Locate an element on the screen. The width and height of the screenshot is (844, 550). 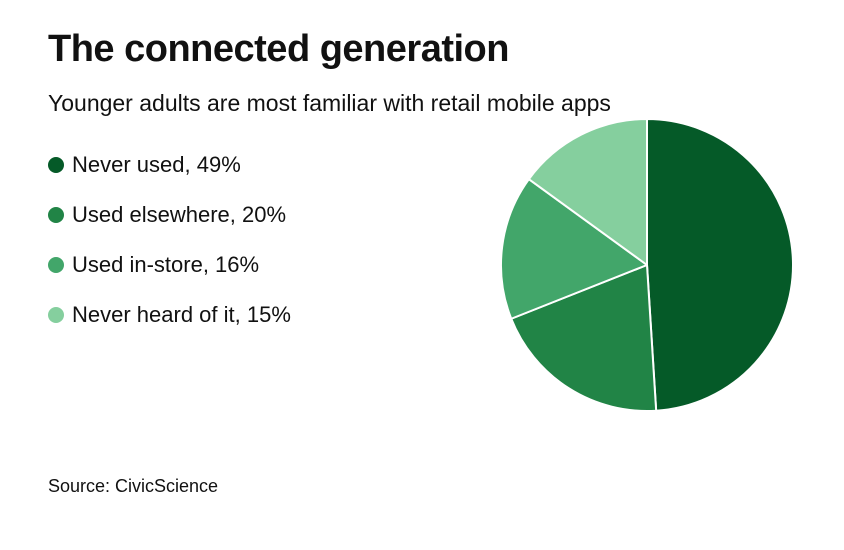
pie-slice-used-in-store is located at coordinates (574, 249).